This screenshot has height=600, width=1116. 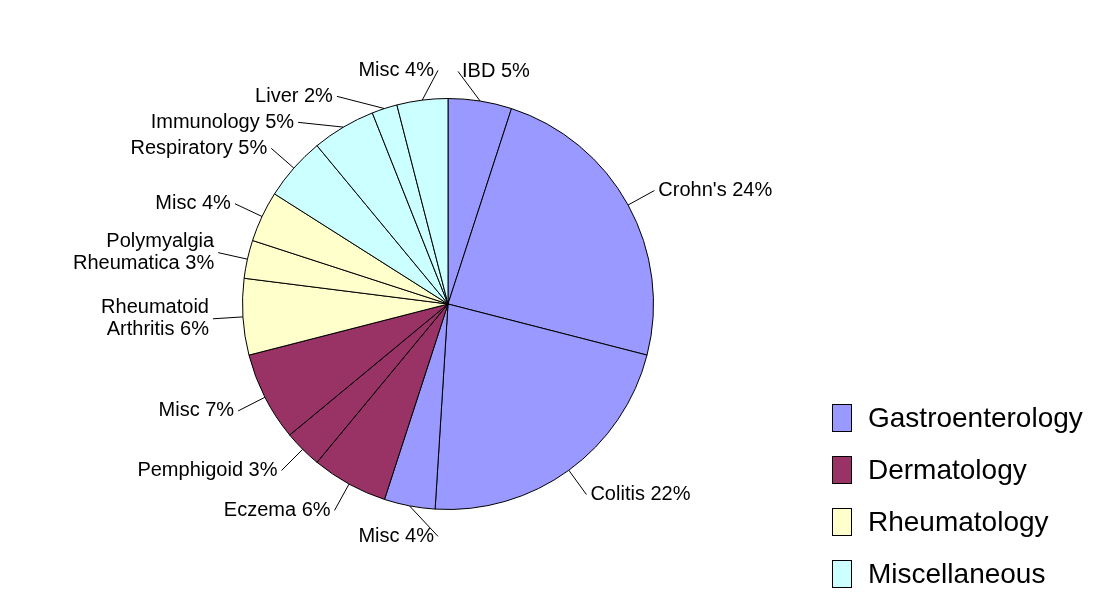 What do you see at coordinates (957, 574) in the screenshot?
I see `text: Miscellaneous` at bounding box center [957, 574].